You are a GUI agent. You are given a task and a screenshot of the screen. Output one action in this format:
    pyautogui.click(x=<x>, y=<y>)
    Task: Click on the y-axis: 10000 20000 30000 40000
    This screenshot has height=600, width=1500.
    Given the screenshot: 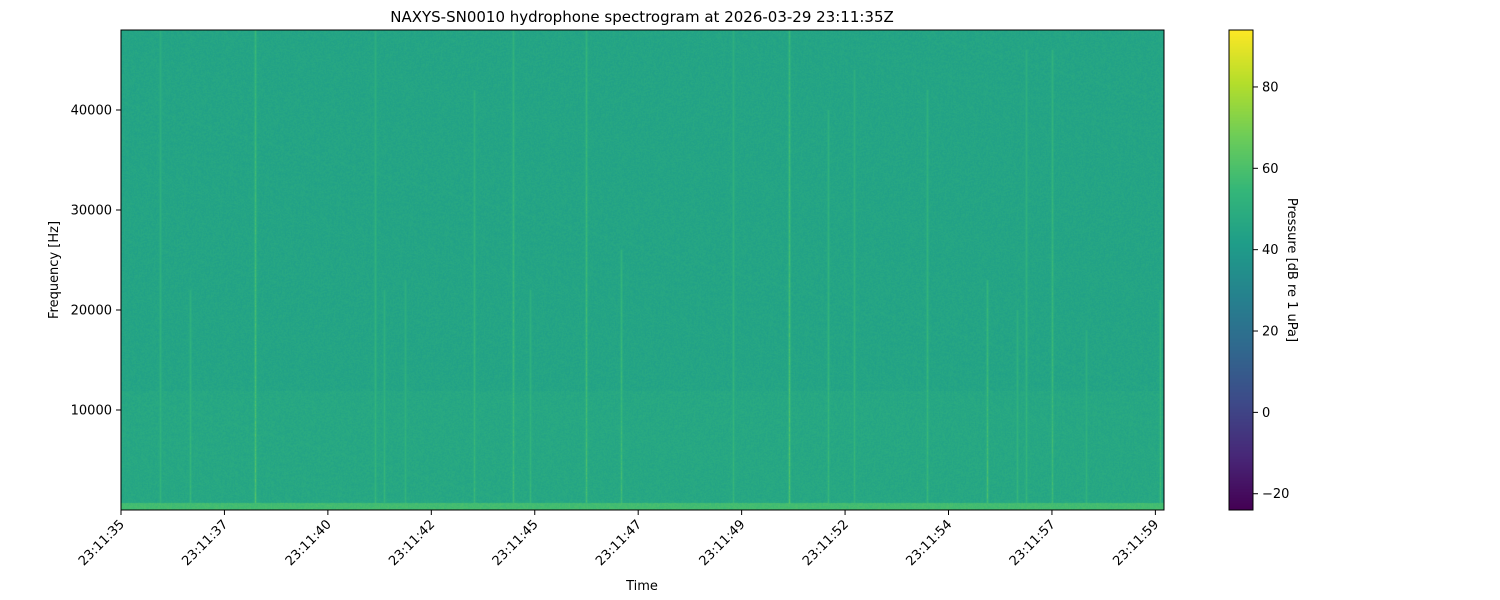 What is the action you would take?
    pyautogui.click(x=96, y=261)
    